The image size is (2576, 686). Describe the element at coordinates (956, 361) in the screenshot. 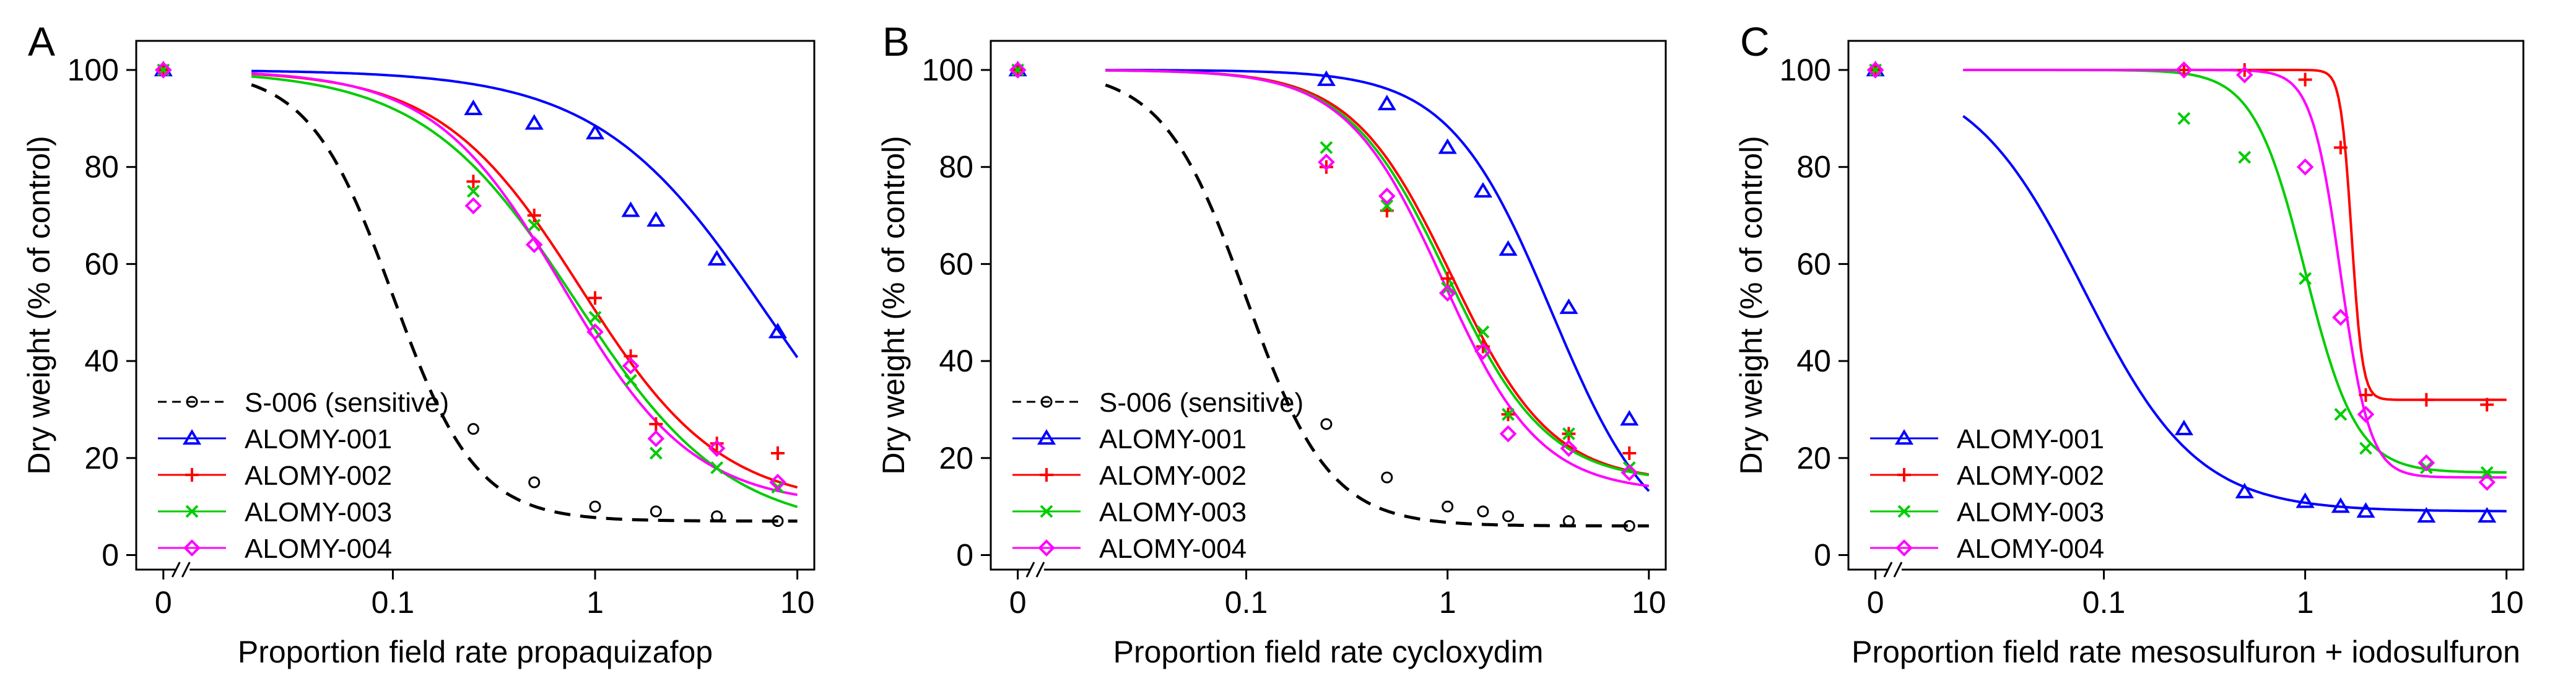

I see `y-tick-label: 40` at that location.